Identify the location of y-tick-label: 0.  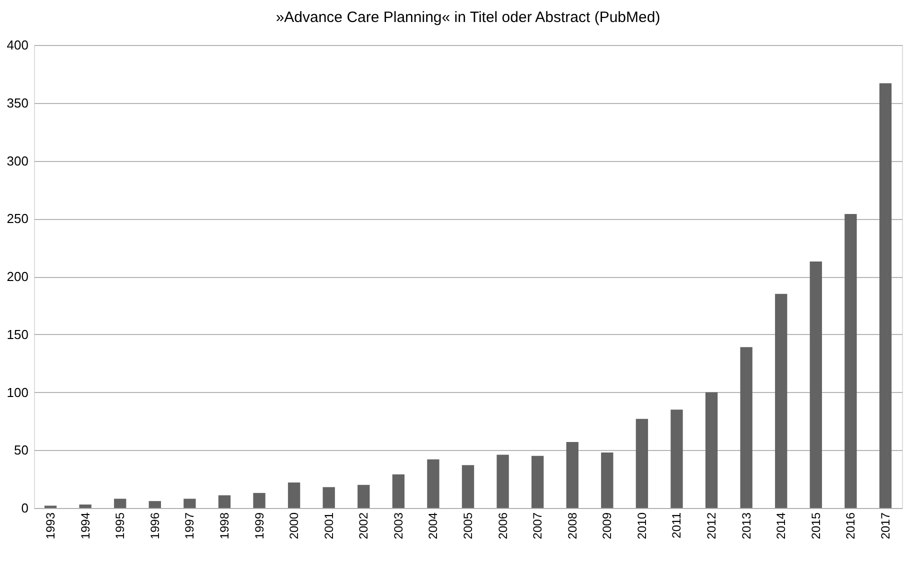
(24, 508).